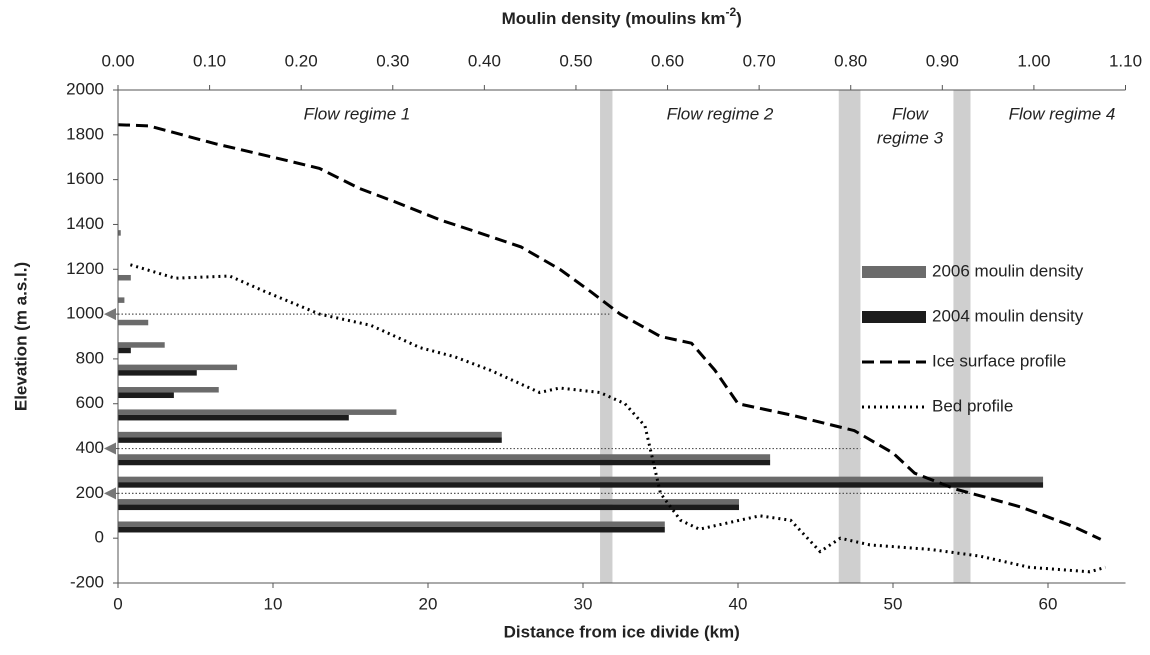 The image size is (1150, 655). What do you see at coordinates (85, 178) in the screenshot?
I see `y-tick-label: 1600` at bounding box center [85, 178].